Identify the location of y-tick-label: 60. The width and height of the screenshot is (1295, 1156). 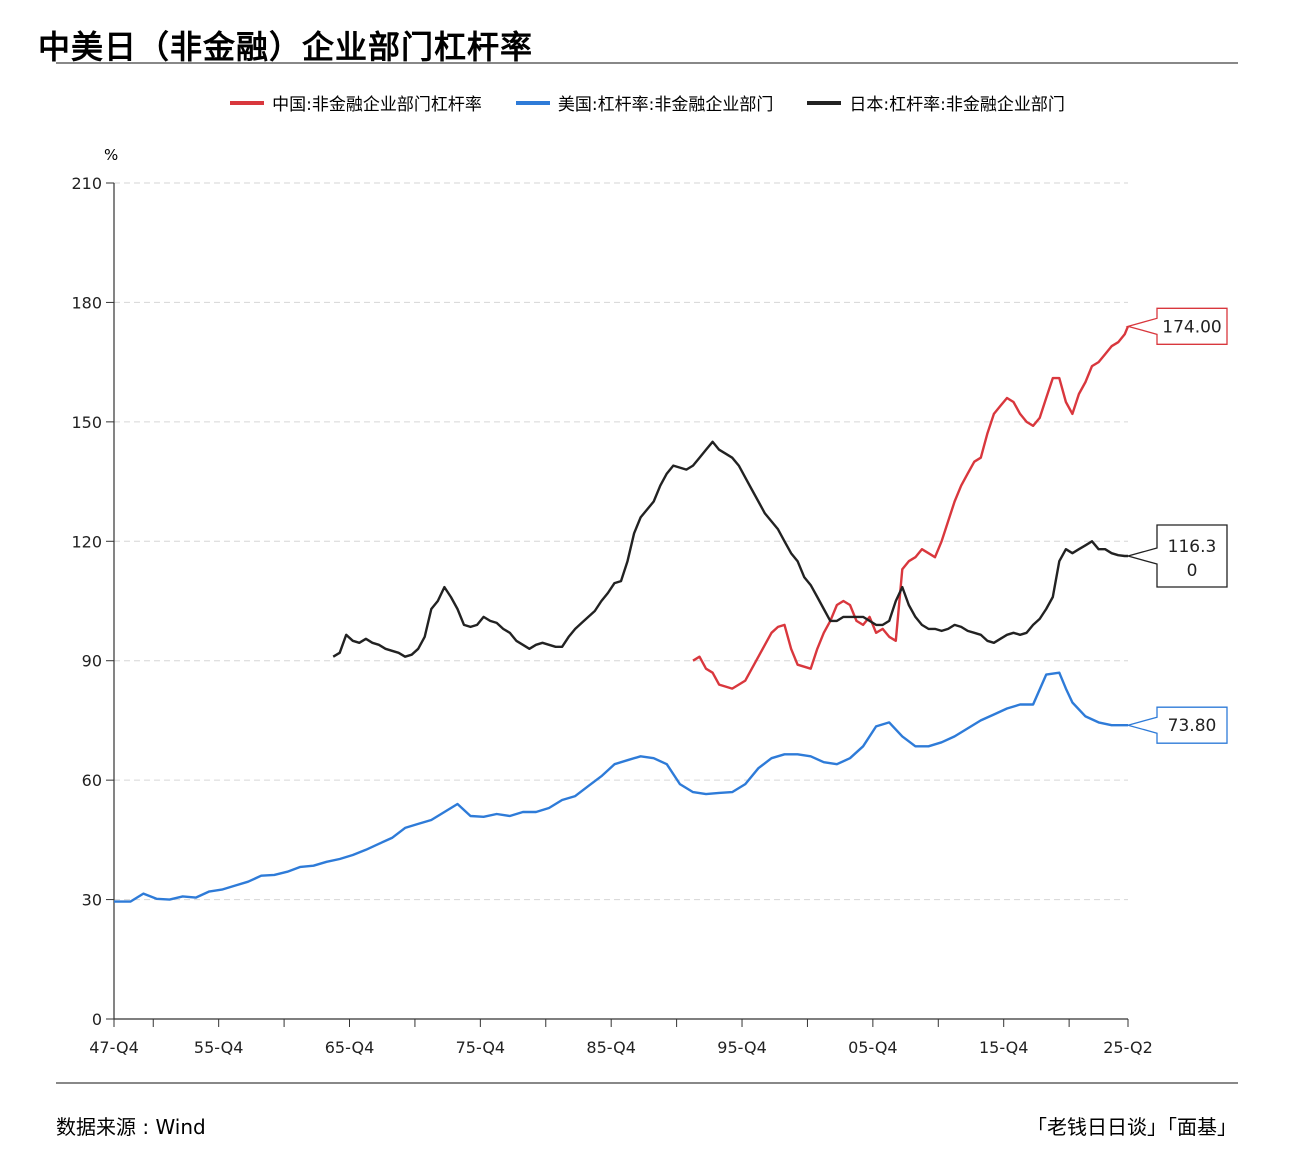
(92, 780).